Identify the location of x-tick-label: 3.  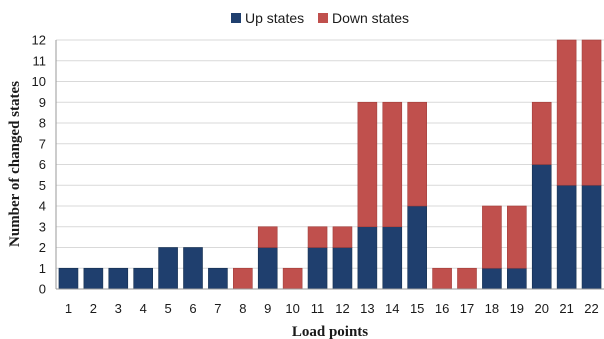
(118, 308).